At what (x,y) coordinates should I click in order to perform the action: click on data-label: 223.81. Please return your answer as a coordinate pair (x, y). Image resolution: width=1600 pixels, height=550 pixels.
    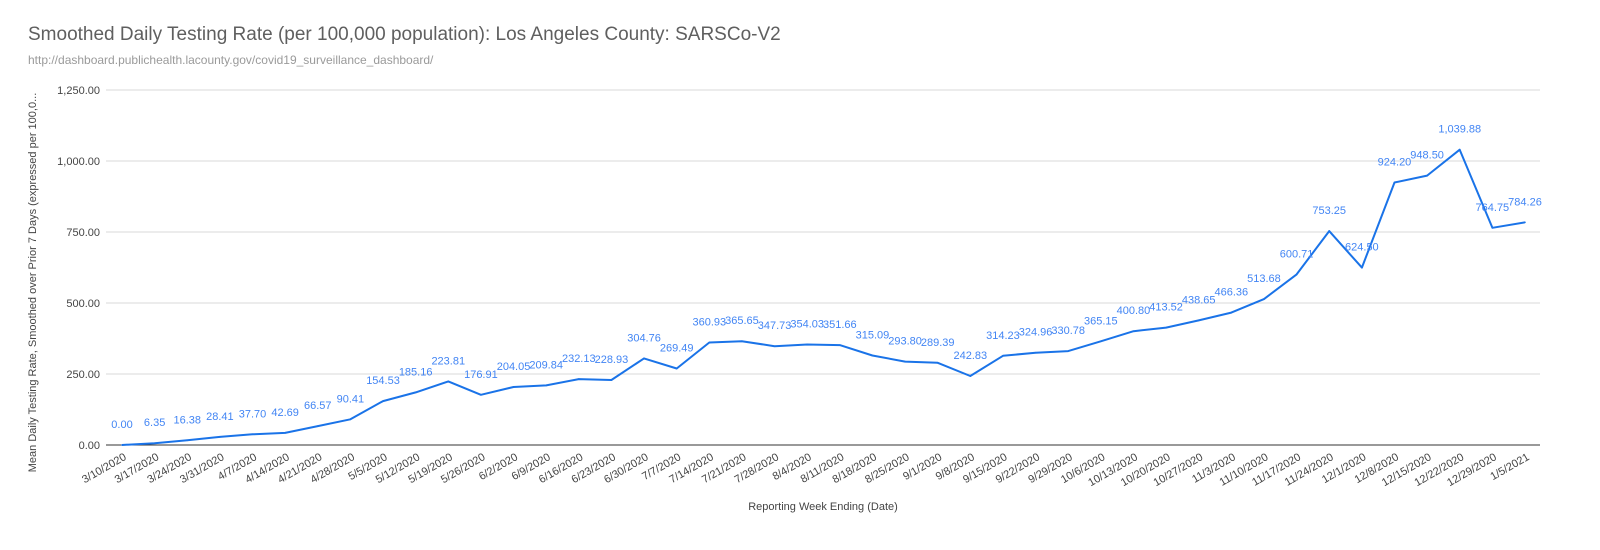
    Looking at the image, I should click on (448, 361).